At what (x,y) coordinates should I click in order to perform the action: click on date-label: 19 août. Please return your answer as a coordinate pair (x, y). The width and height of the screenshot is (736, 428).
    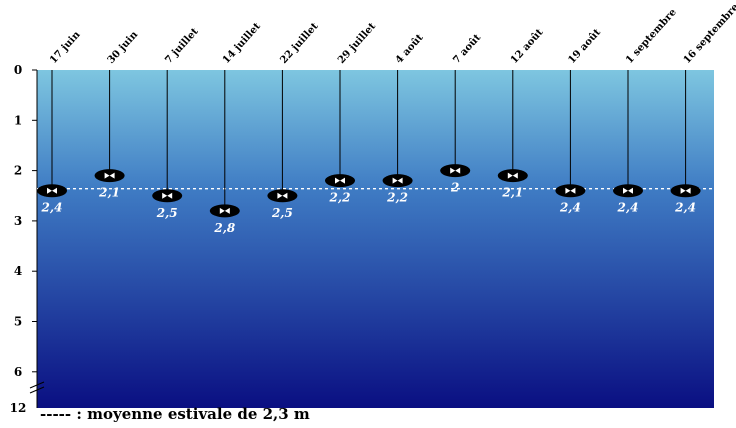
    Looking at the image, I should click on (584, 46).